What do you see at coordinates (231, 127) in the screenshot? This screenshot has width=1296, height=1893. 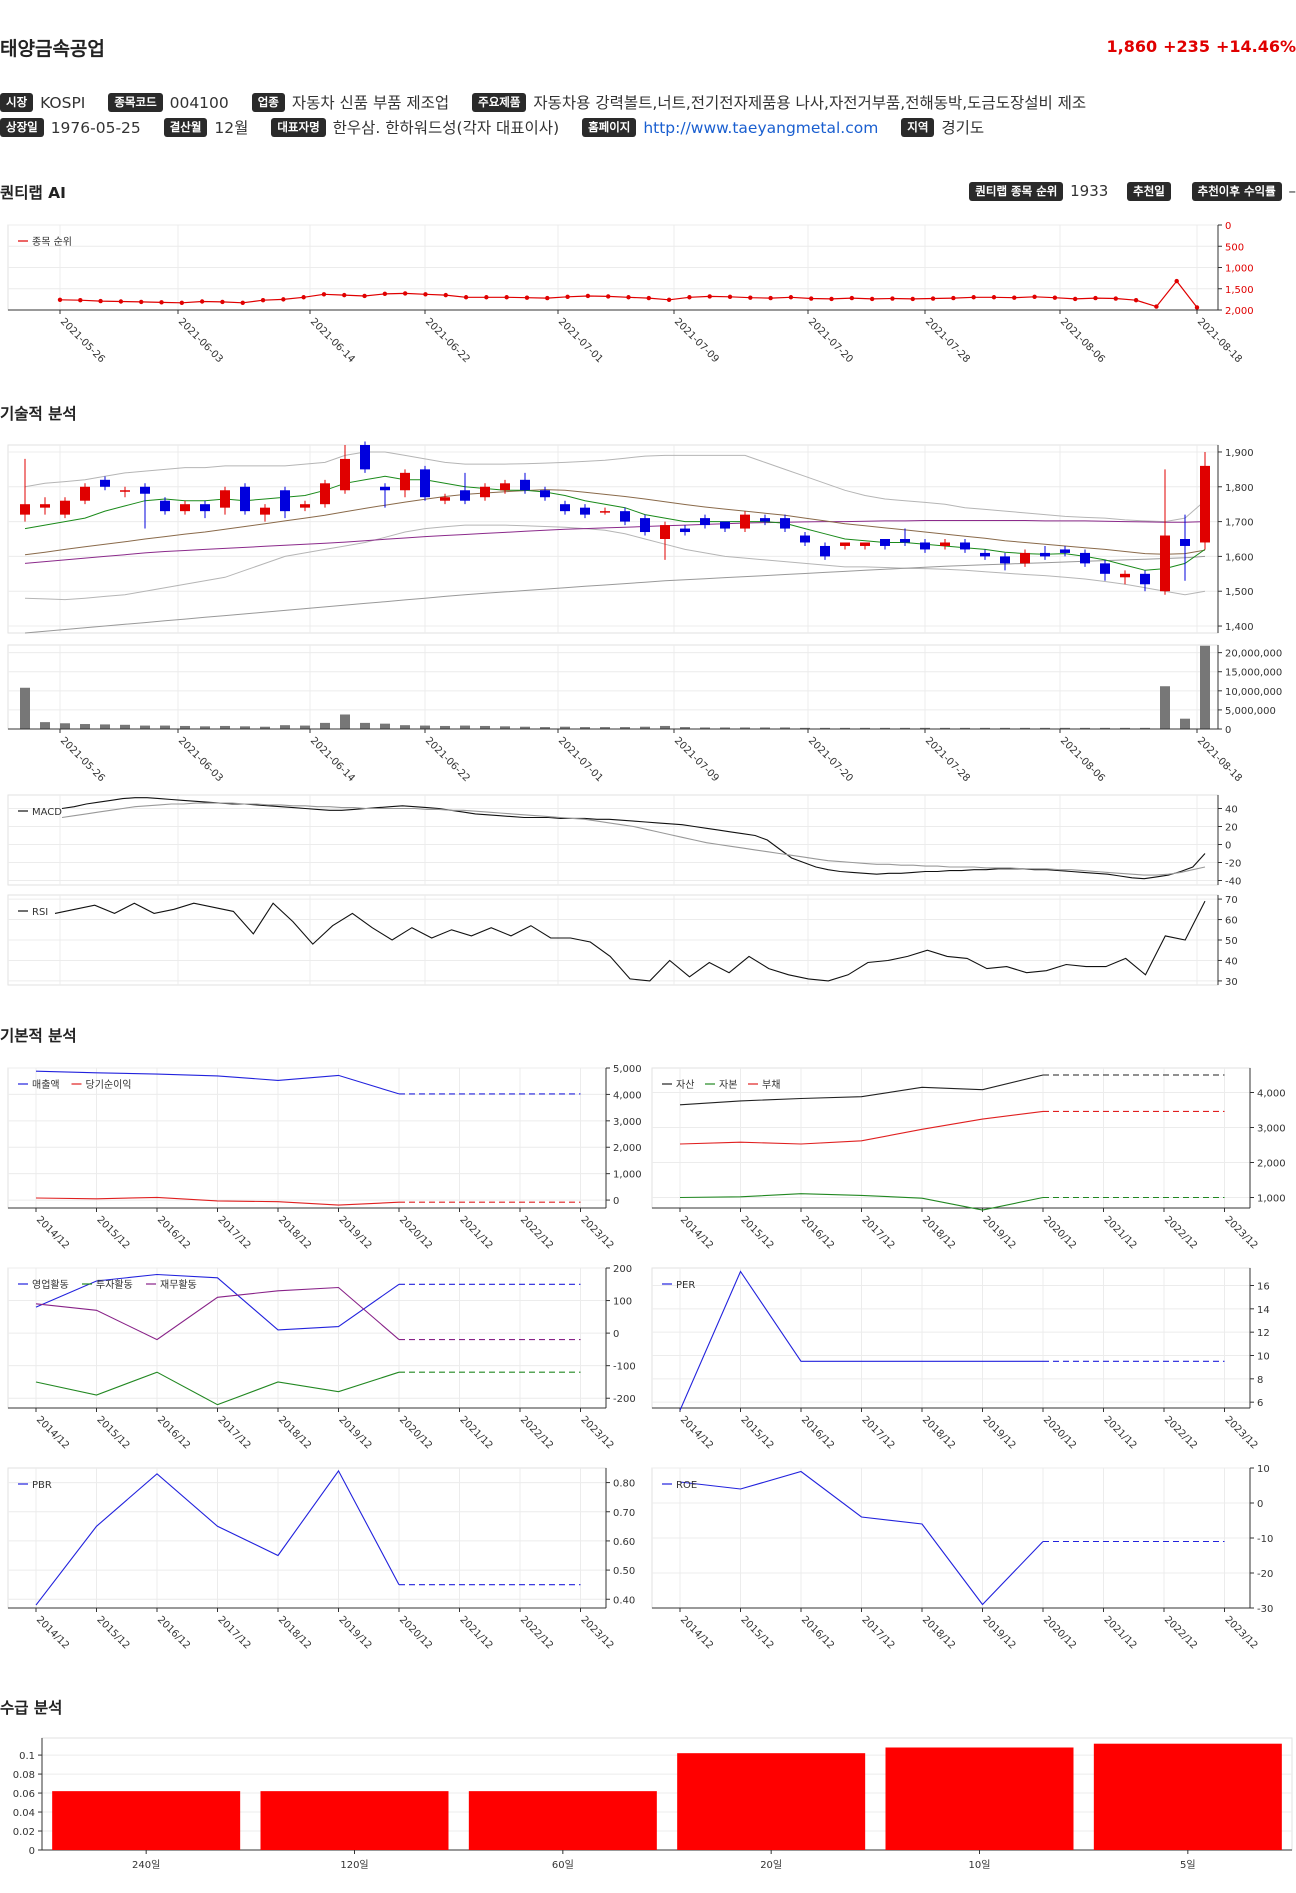 I see `fiscal-month-value: 12월` at bounding box center [231, 127].